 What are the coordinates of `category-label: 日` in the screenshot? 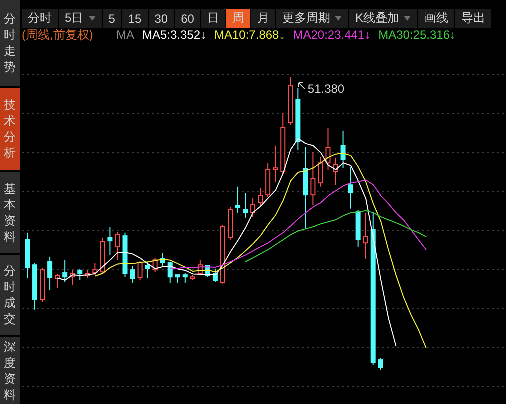 It's located at (213, 18).